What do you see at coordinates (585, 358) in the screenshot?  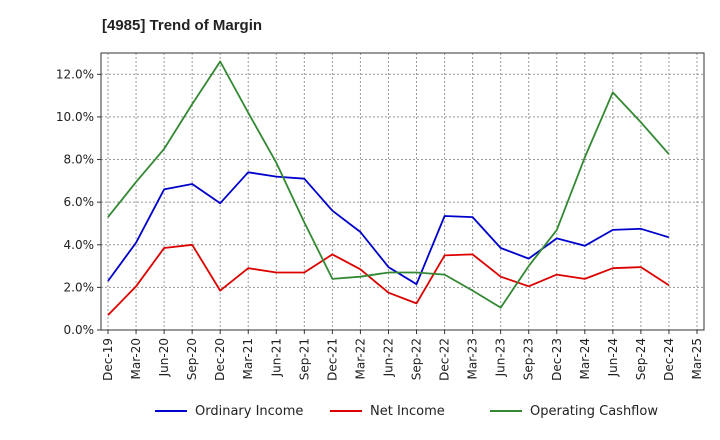 I see `x-tick-label: Mar-24` at bounding box center [585, 358].